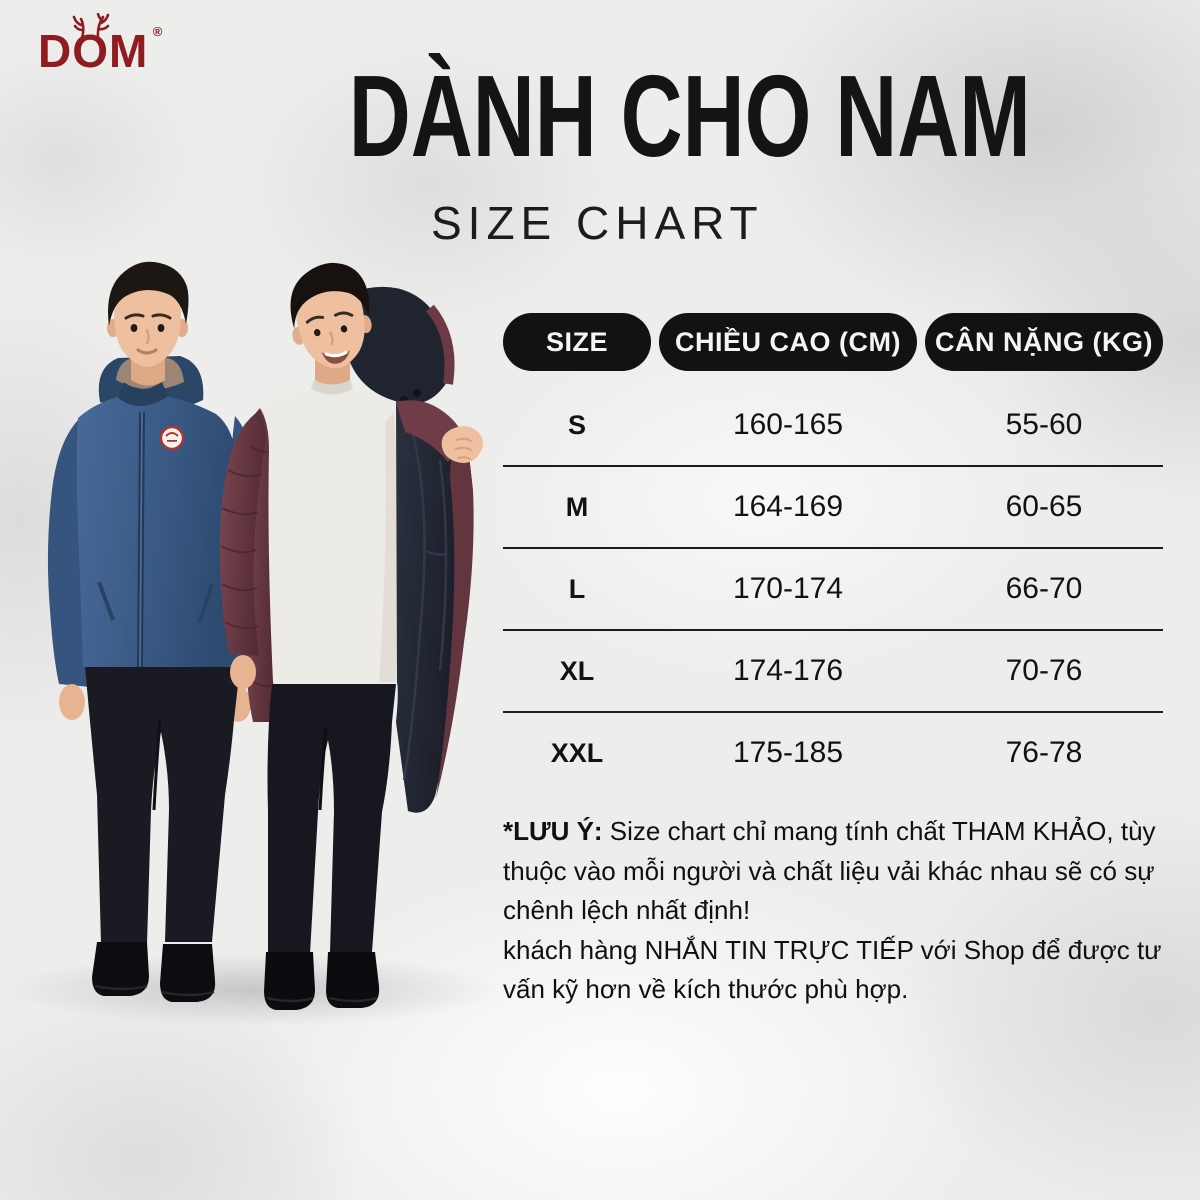 This screenshot has height=1200, width=1200. What do you see at coordinates (577, 506) in the screenshot?
I see `size-cell: M` at bounding box center [577, 506].